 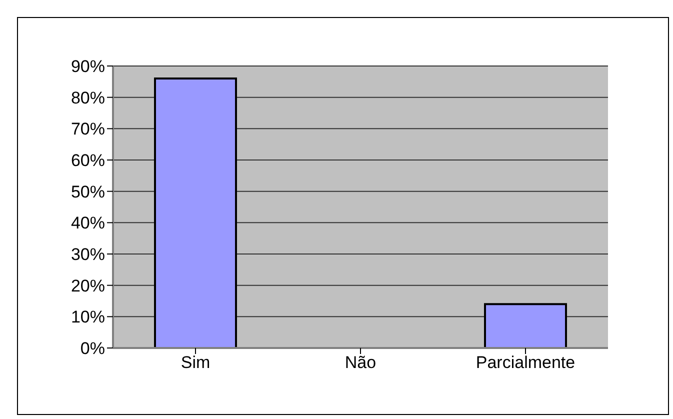 I want to click on x-tick-label: Parcialmente, so click(x=526, y=362).